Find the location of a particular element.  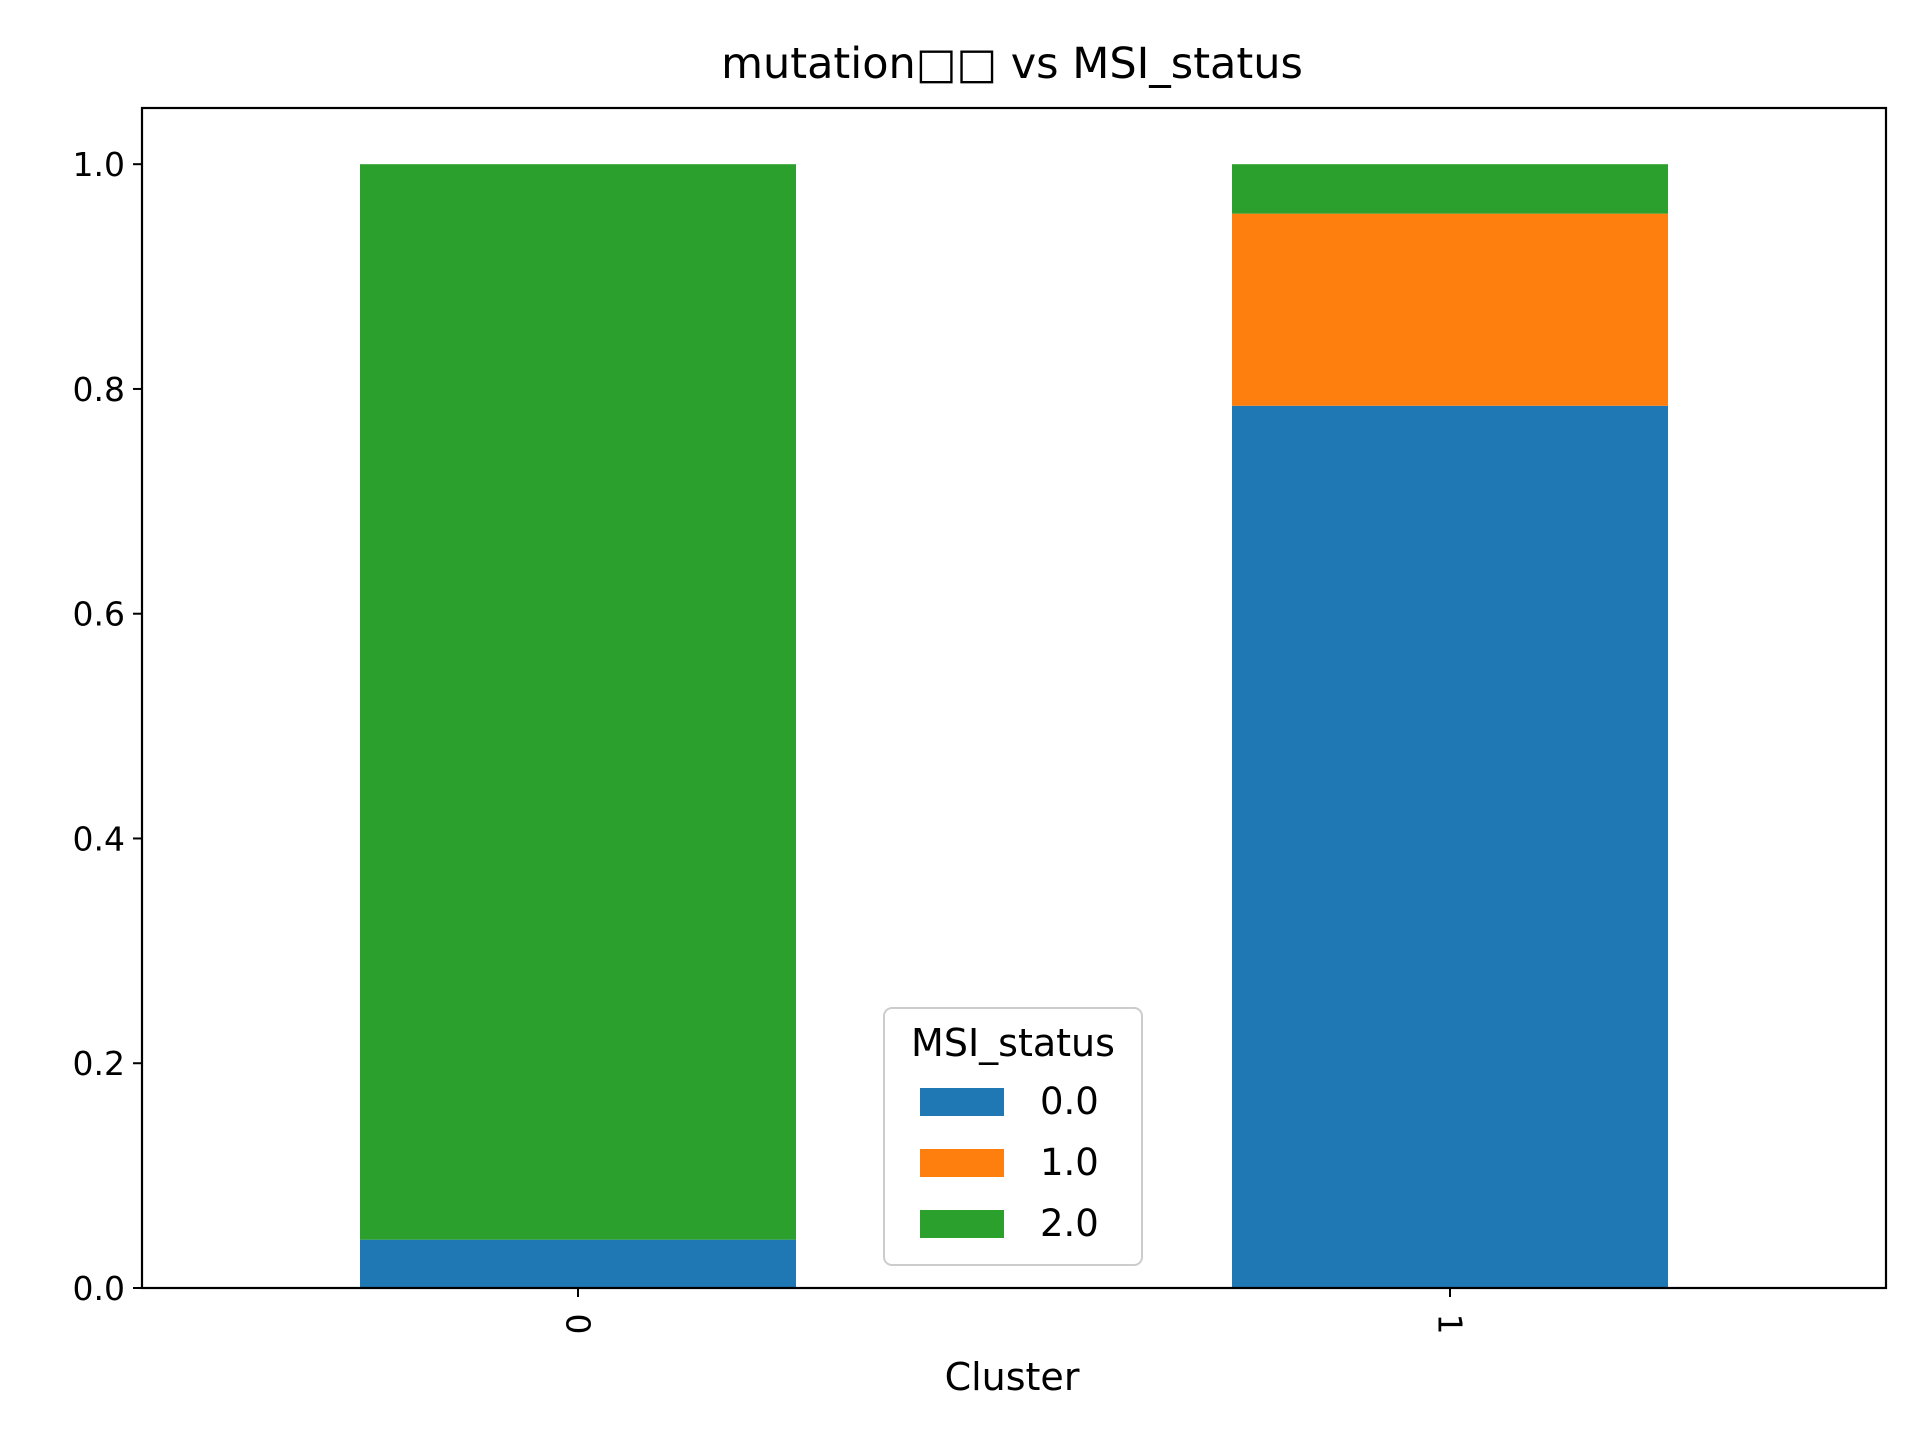

chart-title: mutation□□ vs MSI_status is located at coordinates (1012, 64).